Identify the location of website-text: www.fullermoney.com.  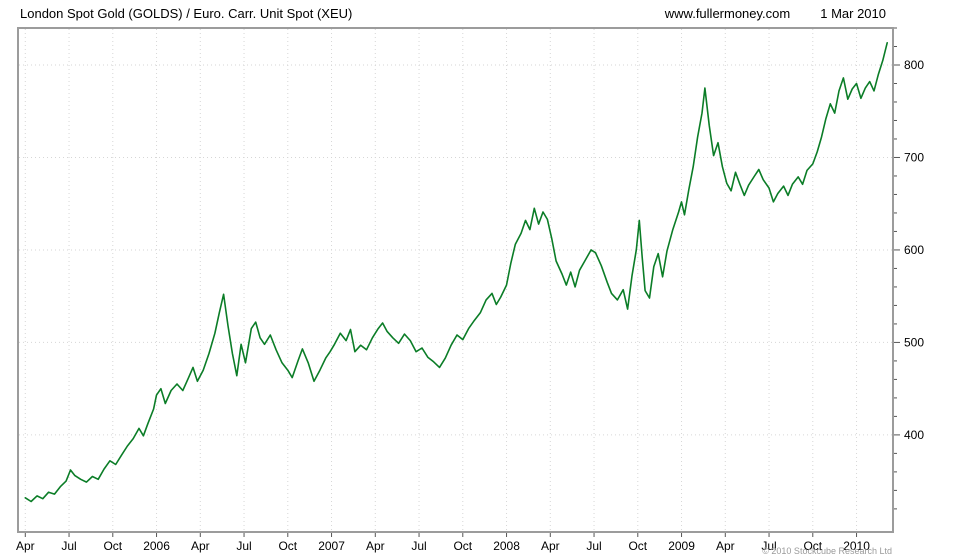
(727, 13).